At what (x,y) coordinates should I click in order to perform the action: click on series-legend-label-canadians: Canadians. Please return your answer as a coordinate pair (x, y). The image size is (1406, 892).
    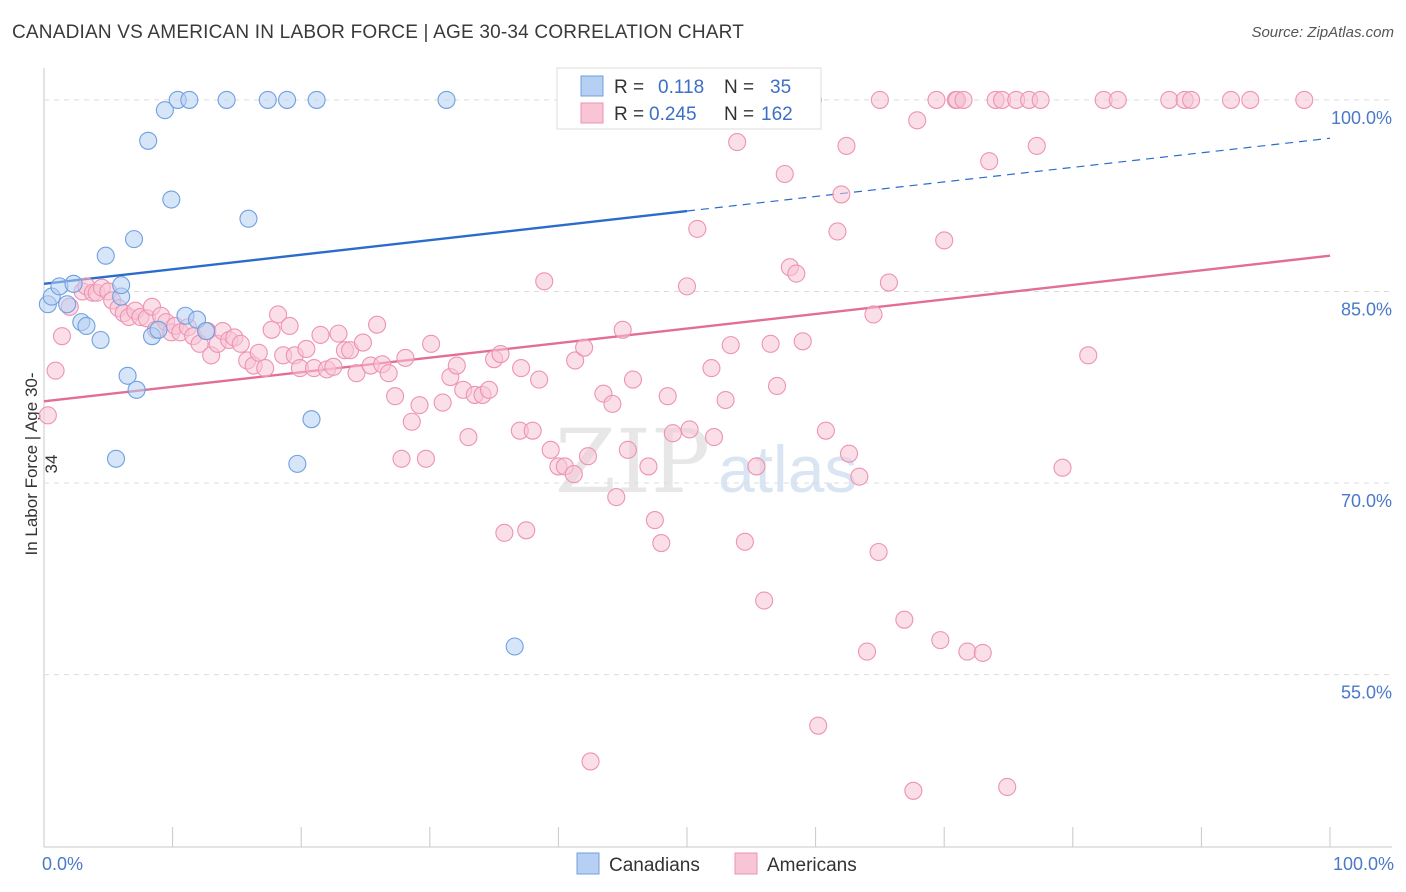
    Looking at the image, I should click on (654, 865).